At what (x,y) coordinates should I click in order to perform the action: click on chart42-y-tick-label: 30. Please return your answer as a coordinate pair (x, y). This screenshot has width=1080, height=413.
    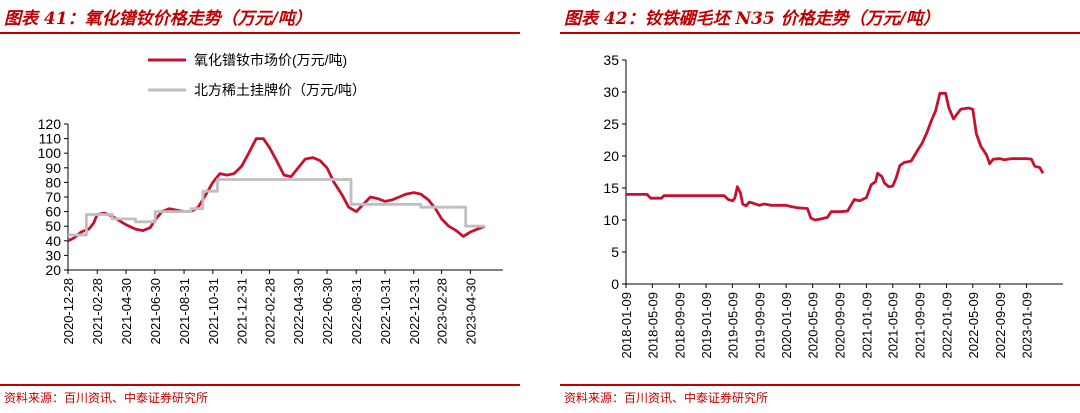
    Looking at the image, I should click on (611, 92).